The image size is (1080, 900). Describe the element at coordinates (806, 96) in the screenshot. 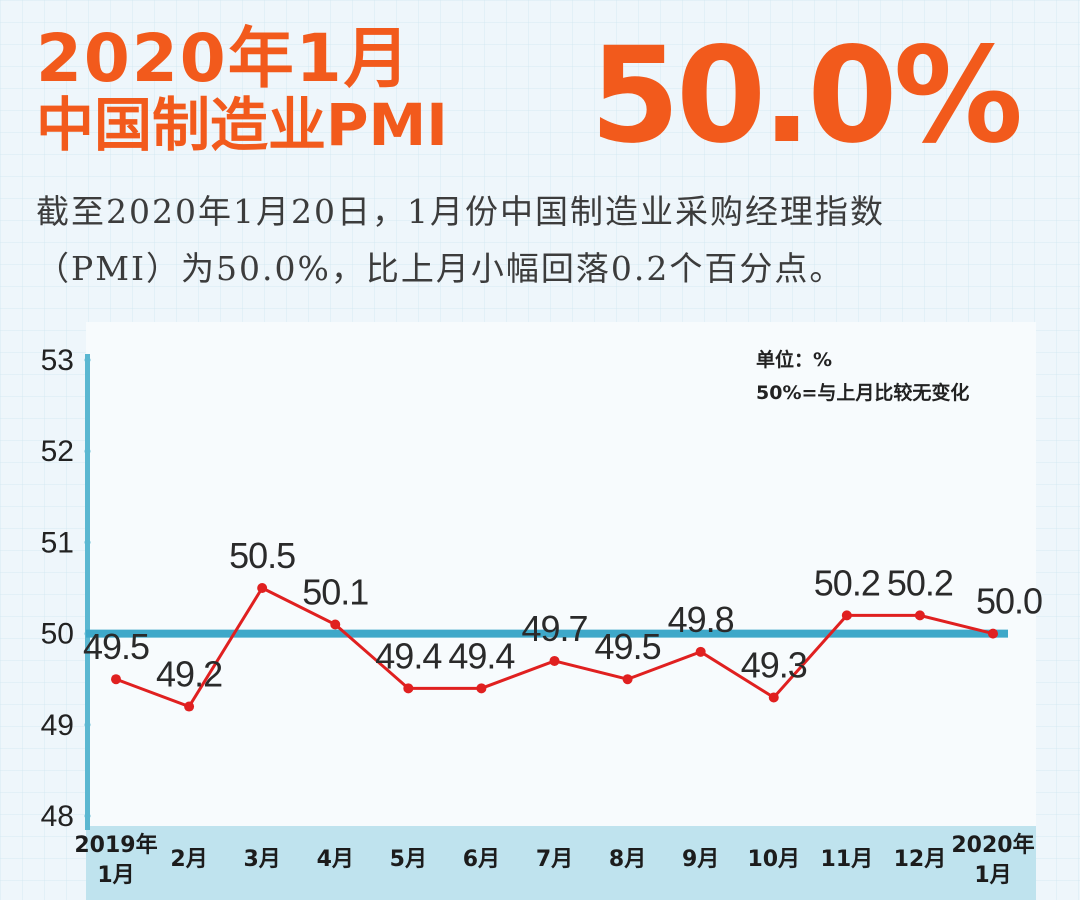

I see `headline-pmi-value: 50.0%` at that location.